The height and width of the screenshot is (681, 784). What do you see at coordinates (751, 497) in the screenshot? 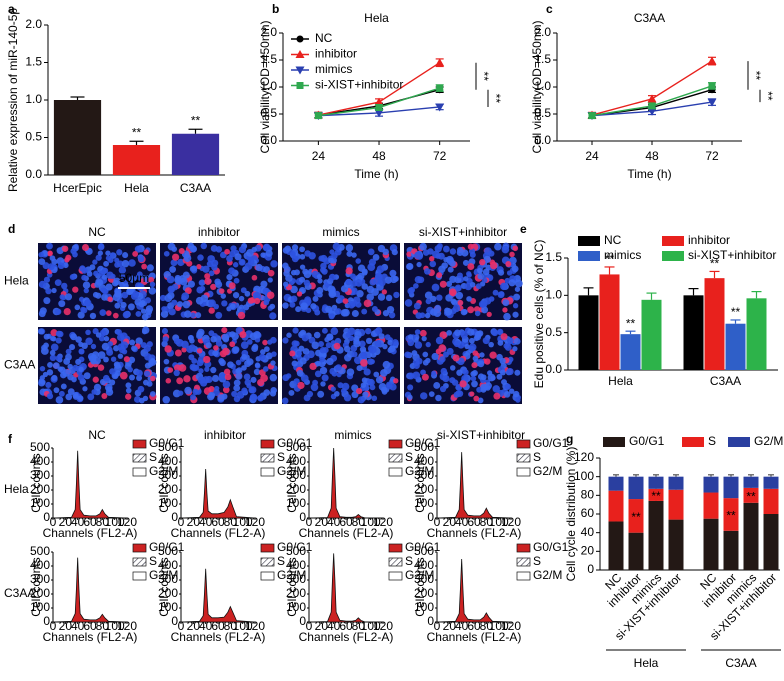
I see `significance: **` at bounding box center [751, 497].